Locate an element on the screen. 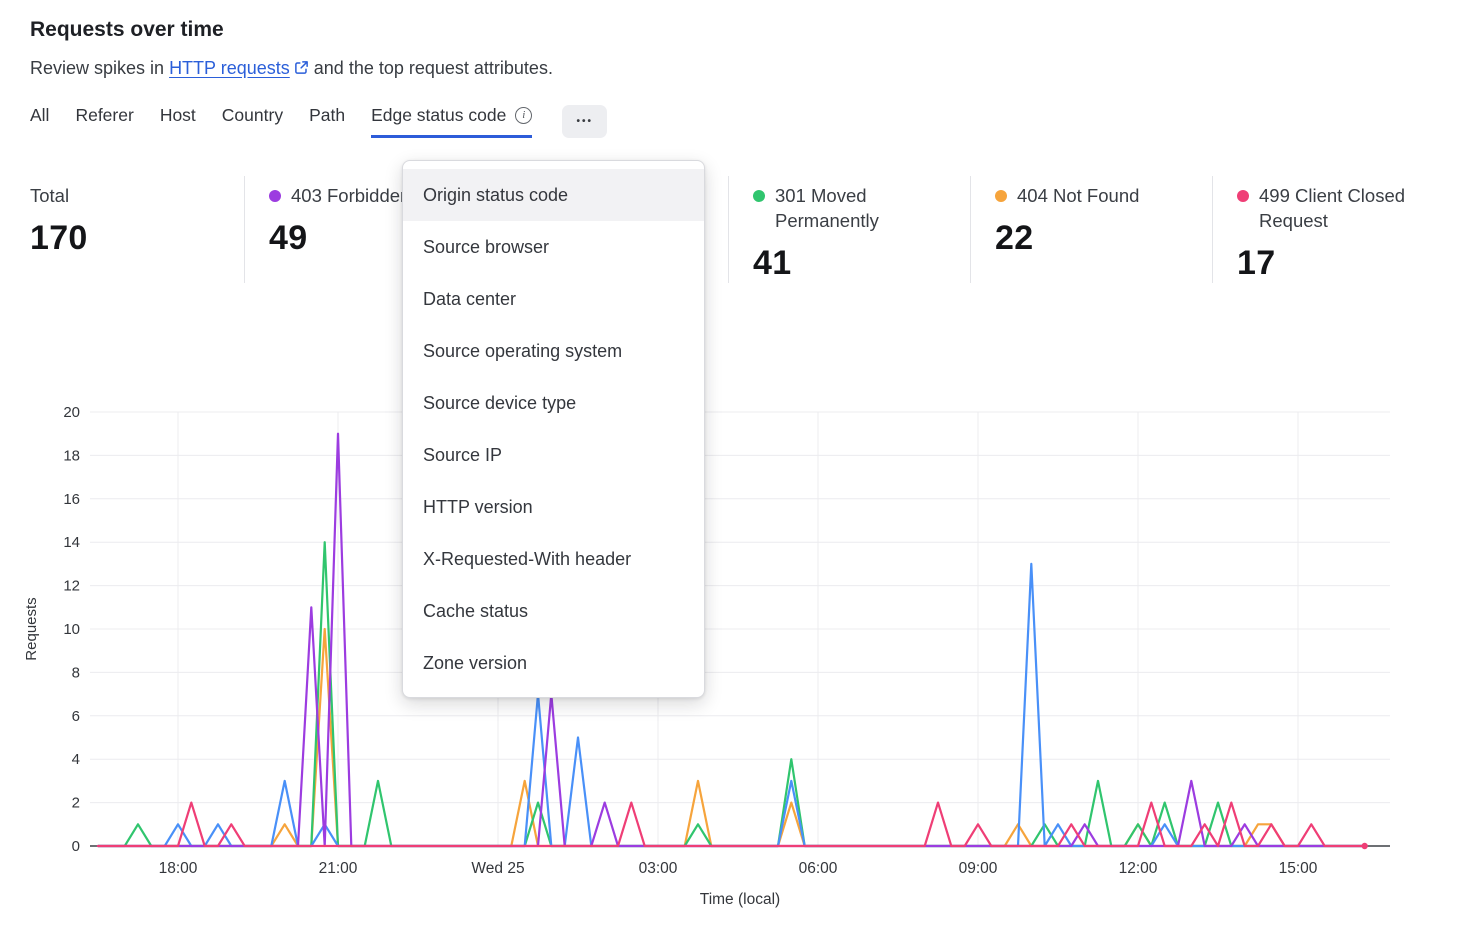 This screenshot has width=1458, height=940. svg-text: 09:00 is located at coordinates (978, 868).